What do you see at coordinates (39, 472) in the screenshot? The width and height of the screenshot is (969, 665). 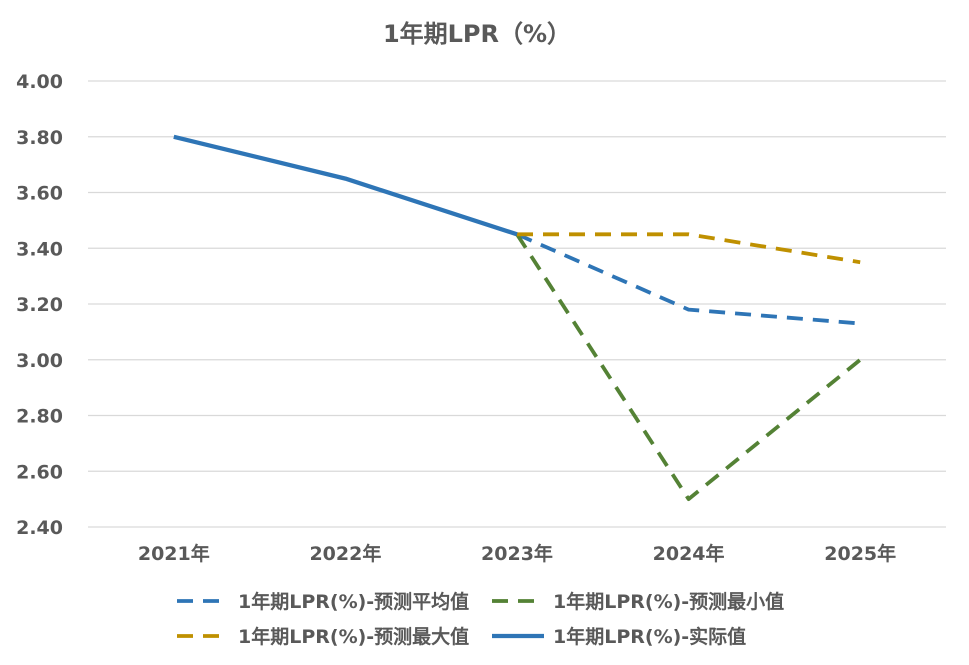 I see `y-tick-label: 2.60` at bounding box center [39, 472].